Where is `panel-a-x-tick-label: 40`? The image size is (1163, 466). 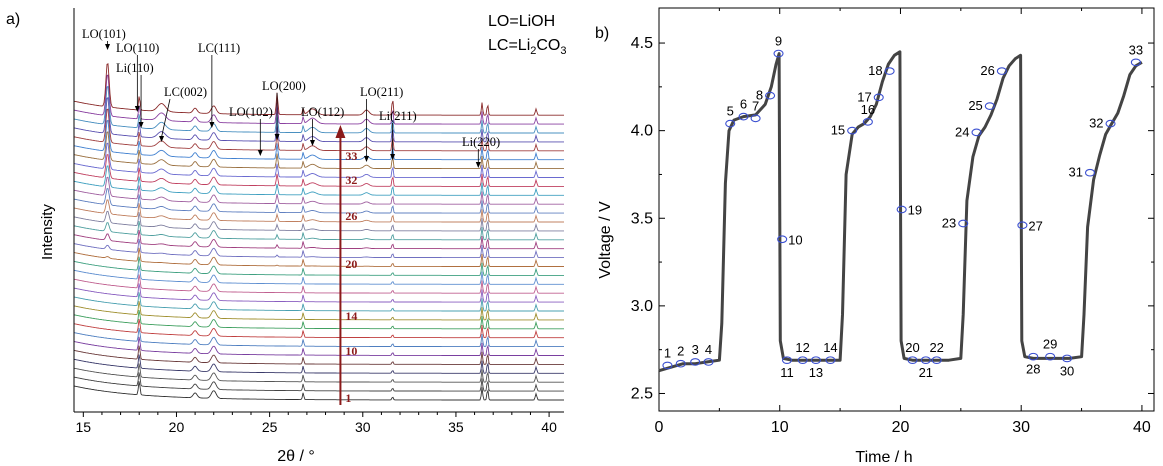 panel-a-x-tick-label: 40 is located at coordinates (549, 427).